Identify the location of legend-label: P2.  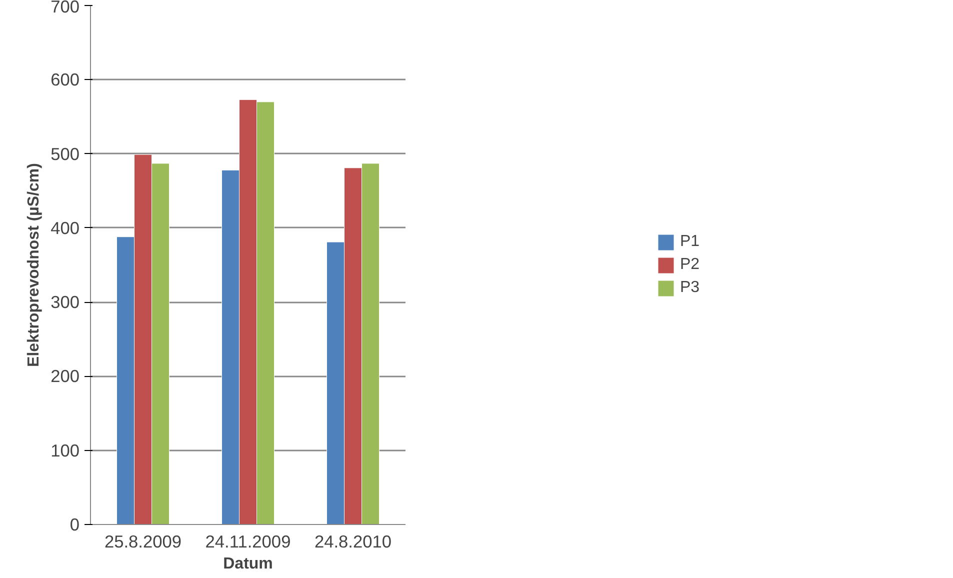
(690, 265).